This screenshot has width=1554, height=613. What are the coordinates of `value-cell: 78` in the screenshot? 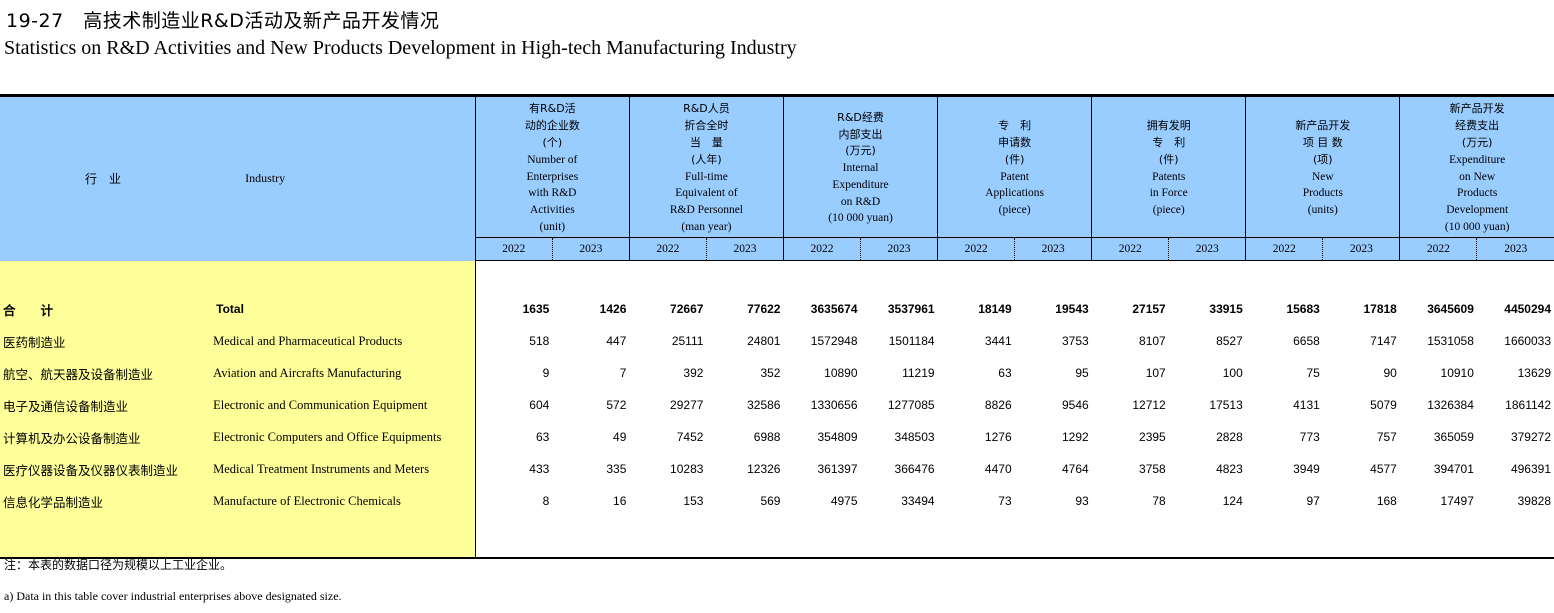 It's located at (1159, 501).